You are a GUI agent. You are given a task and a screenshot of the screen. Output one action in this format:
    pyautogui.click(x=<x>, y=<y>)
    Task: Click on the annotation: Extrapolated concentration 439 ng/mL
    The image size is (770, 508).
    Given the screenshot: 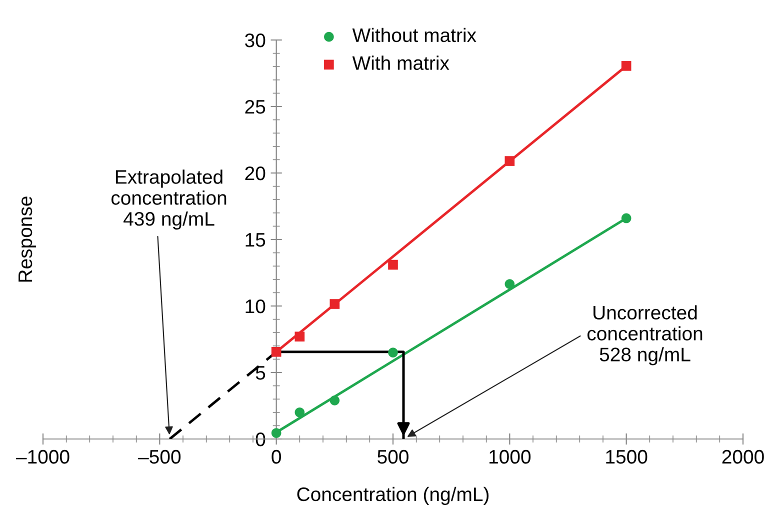 What is the action you would take?
    pyautogui.click(x=168, y=200)
    